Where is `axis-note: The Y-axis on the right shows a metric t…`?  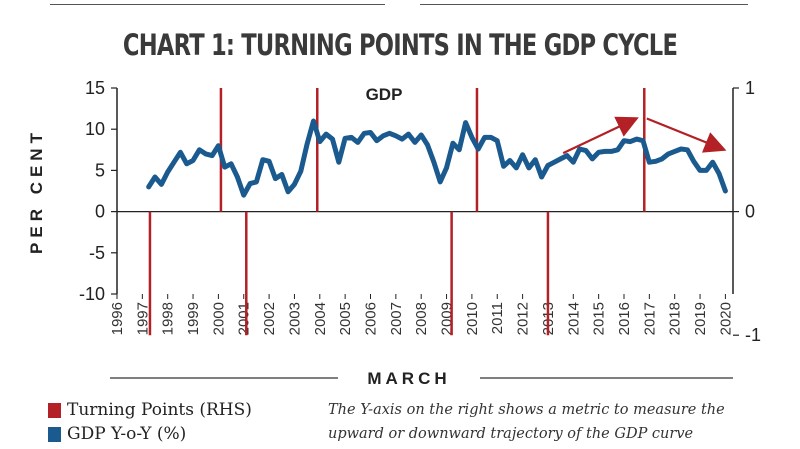
axis-note: The Y-axis on the right shows a metric t… is located at coordinates (526, 422).